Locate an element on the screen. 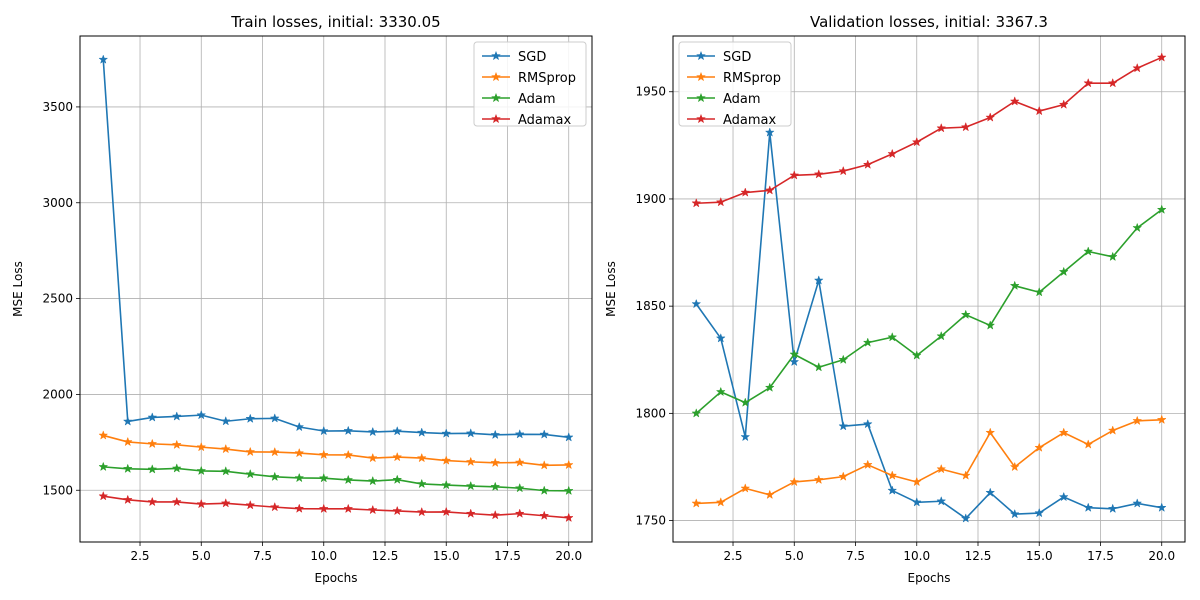 This screenshot has height=600, width=1200. train-x-tick-label: 7.5 is located at coordinates (262, 556).